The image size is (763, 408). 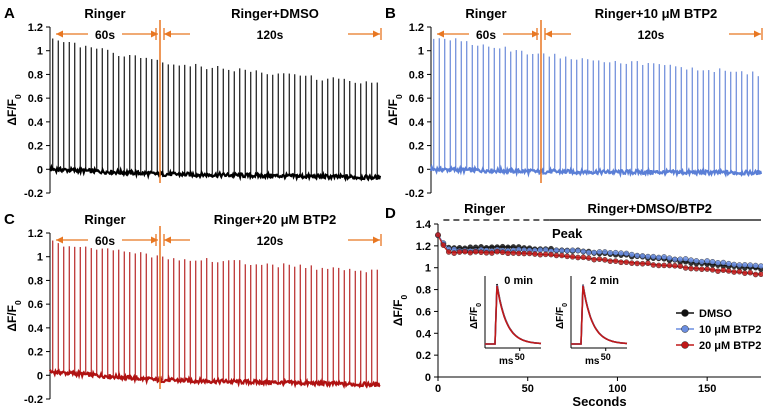 I want to click on inset-title: 0 min, so click(x=518, y=281).